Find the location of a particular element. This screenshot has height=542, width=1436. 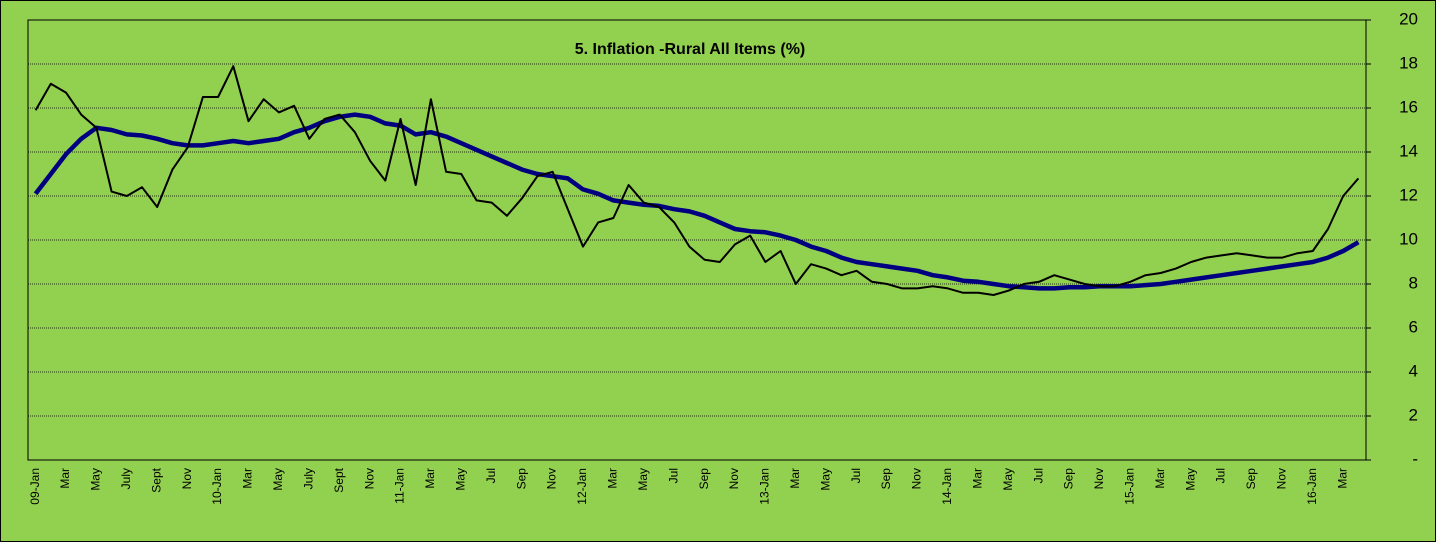

x-tick-label: 15-Jan is located at coordinates (1130, 486).